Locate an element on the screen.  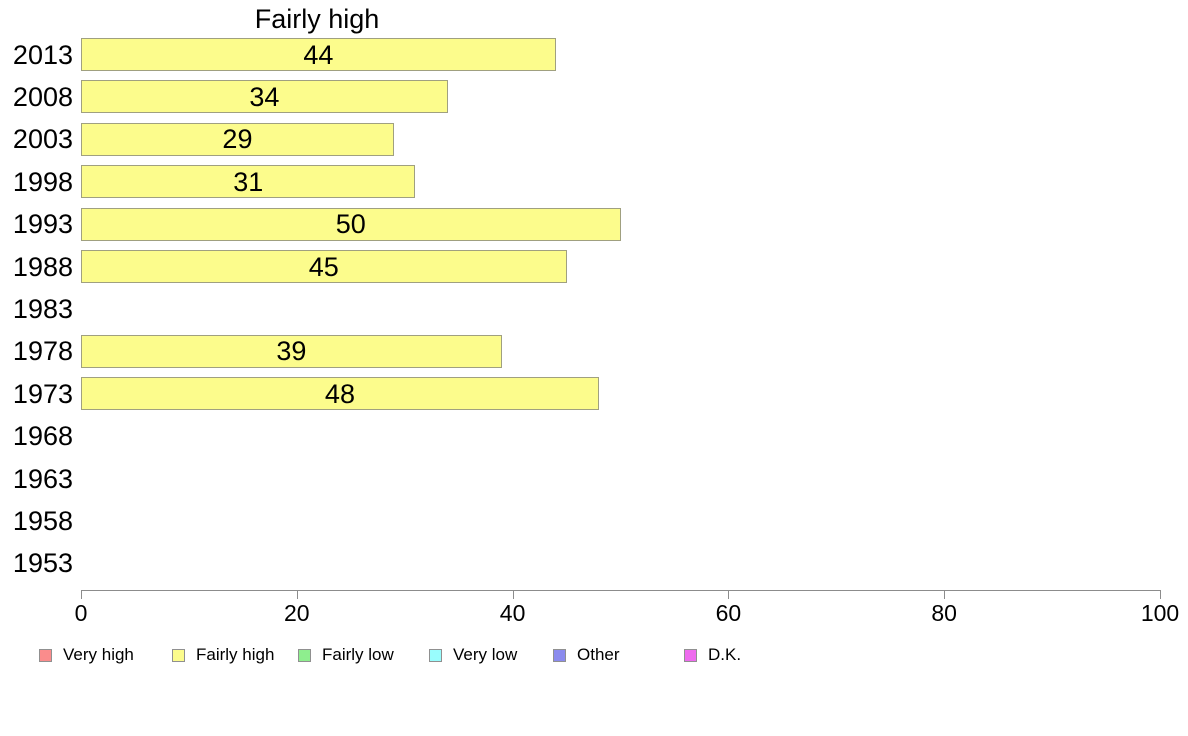
bar-value-label: 48 is located at coordinates (339, 393).